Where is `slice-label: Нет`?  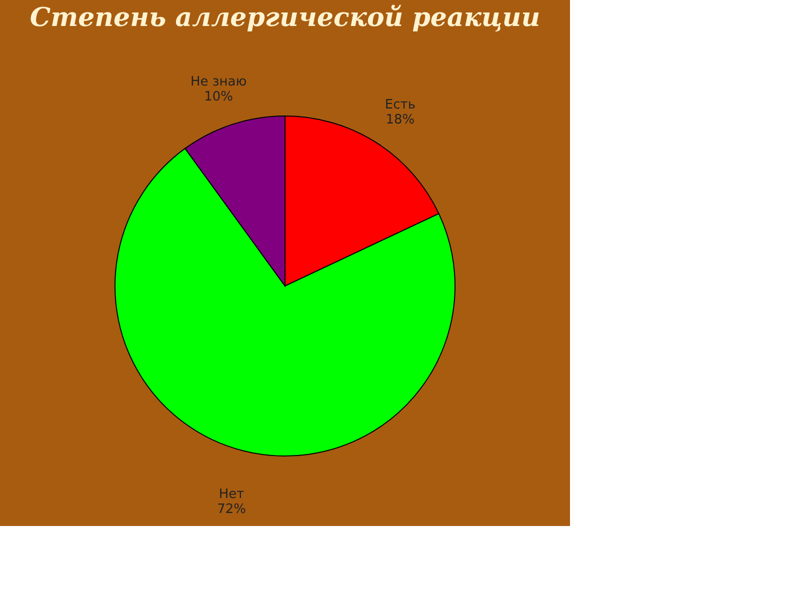 slice-label: Нет is located at coordinates (231, 494).